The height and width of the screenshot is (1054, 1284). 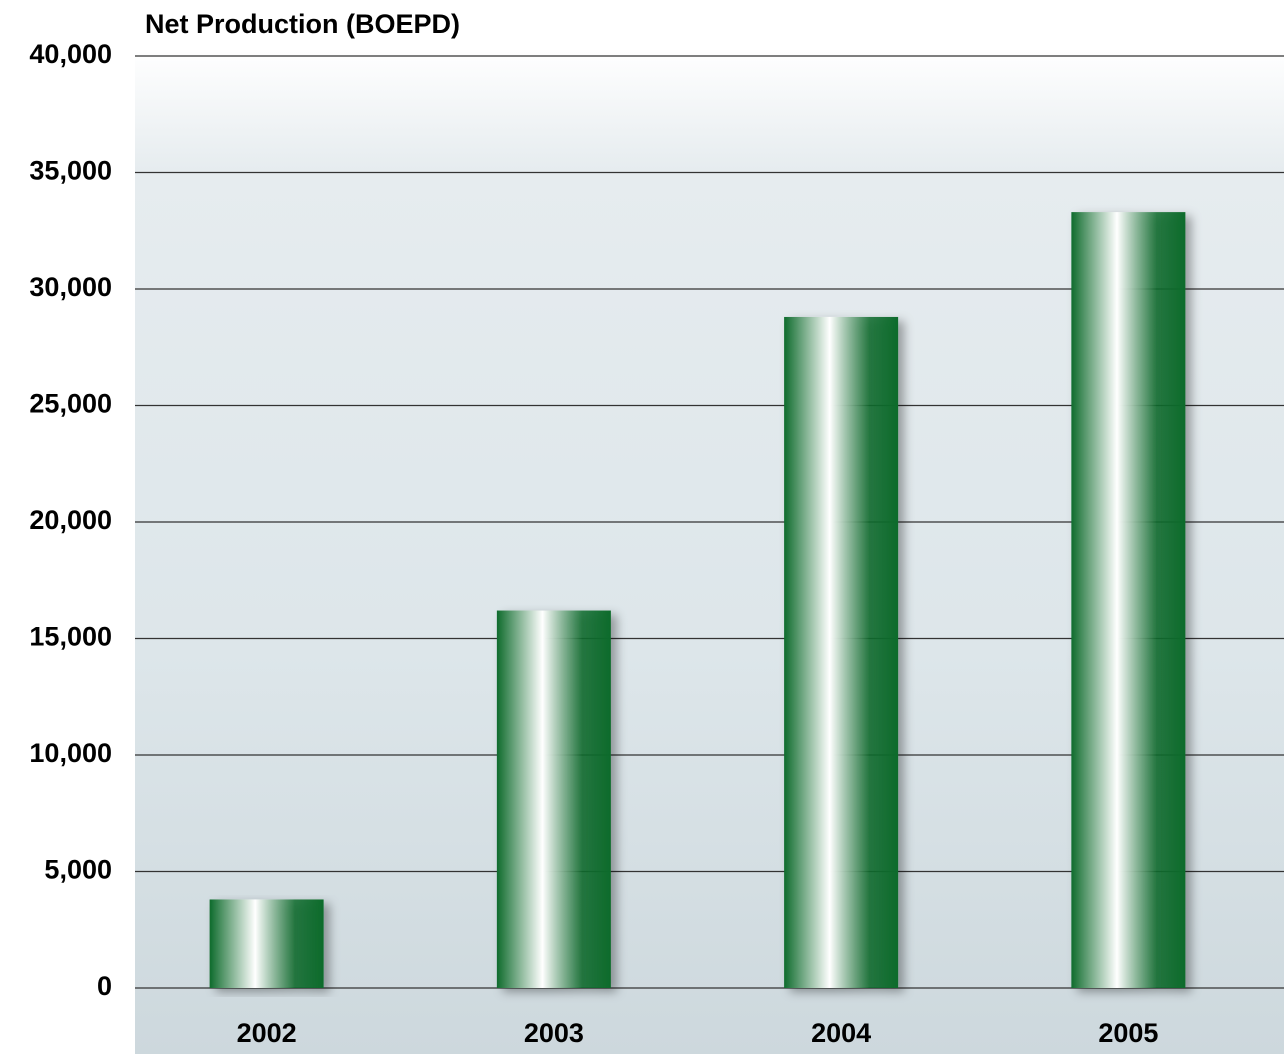 I want to click on y-tick-label: 0, so click(x=104, y=986).